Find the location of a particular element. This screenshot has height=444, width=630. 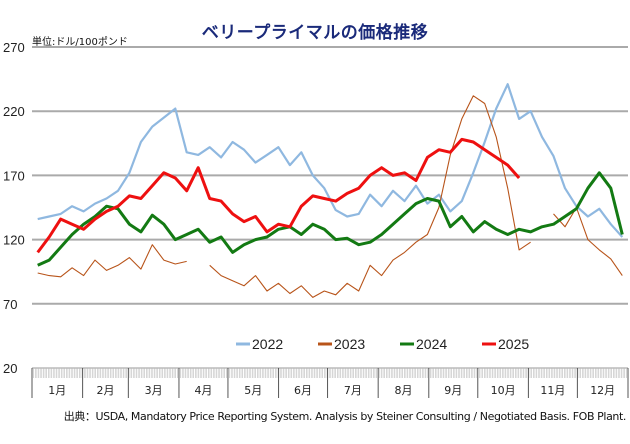

y-tick-label: 270 is located at coordinates (14, 47).